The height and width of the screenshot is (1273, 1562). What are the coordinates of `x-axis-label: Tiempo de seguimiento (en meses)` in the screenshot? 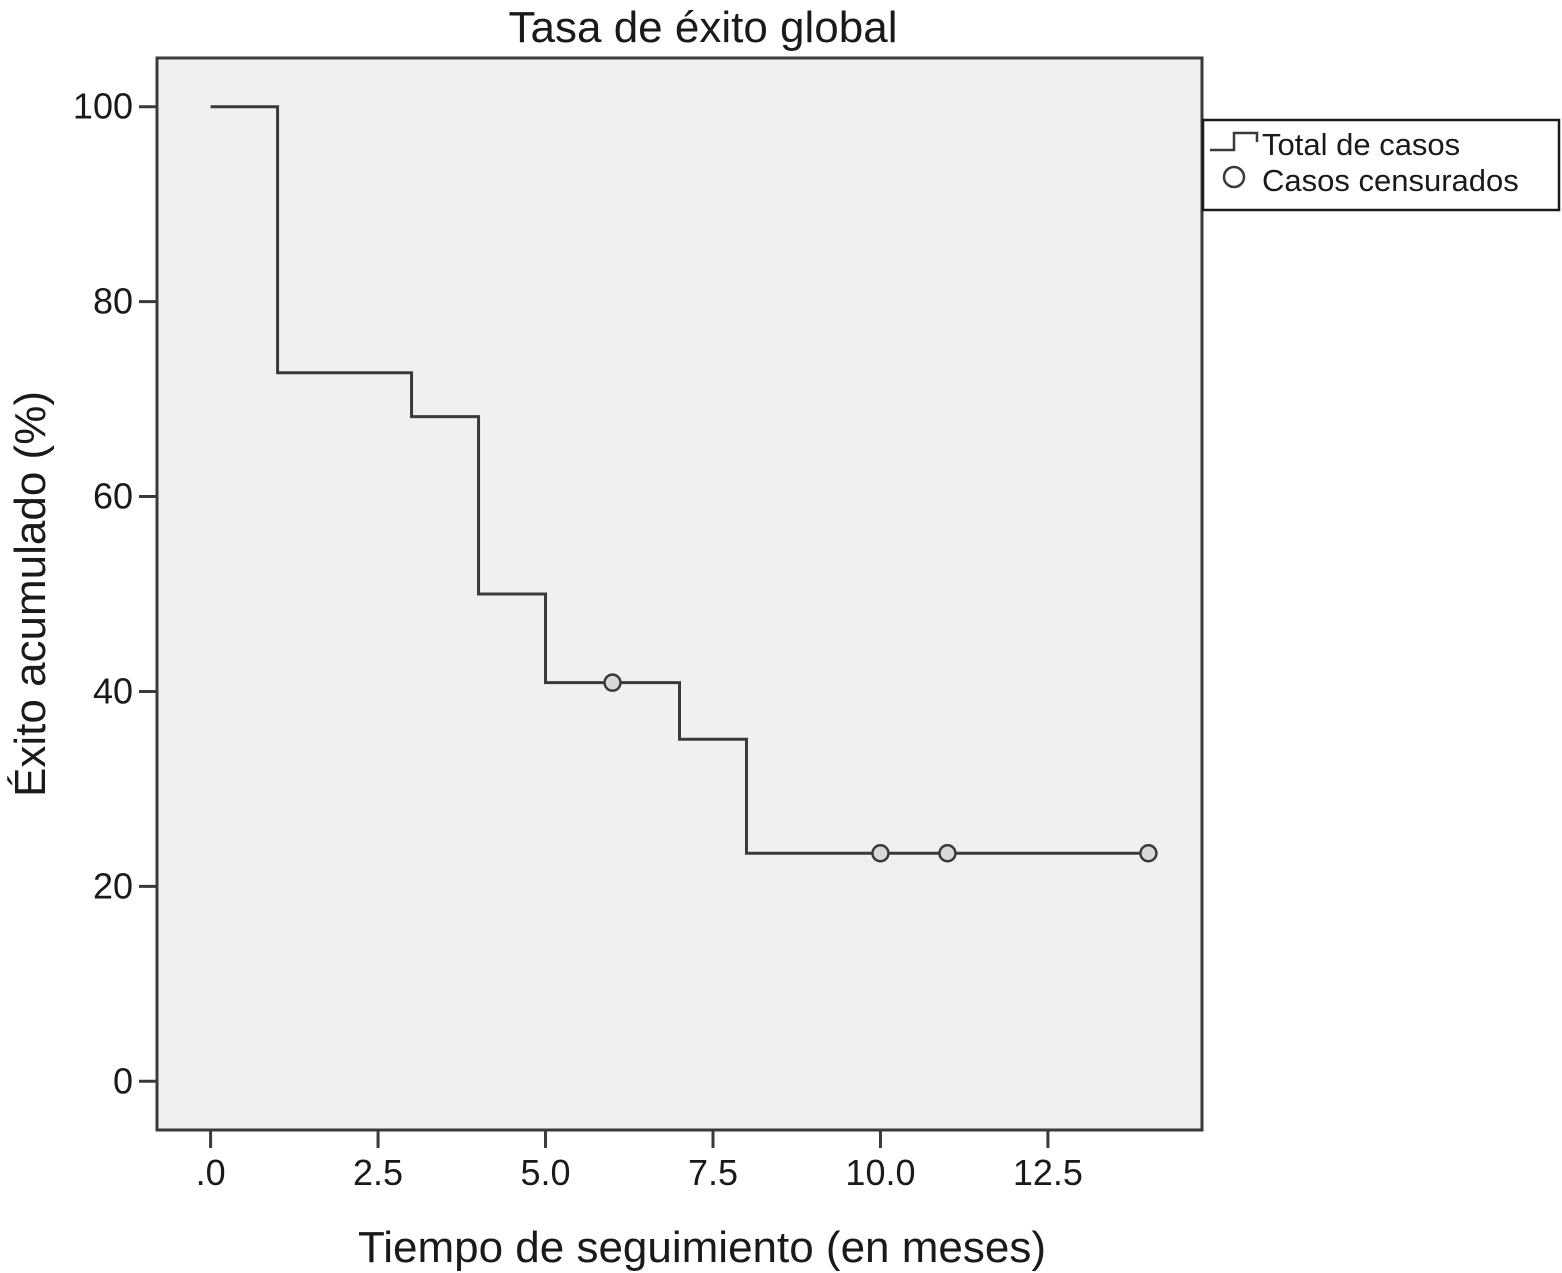 It's located at (702, 1247).